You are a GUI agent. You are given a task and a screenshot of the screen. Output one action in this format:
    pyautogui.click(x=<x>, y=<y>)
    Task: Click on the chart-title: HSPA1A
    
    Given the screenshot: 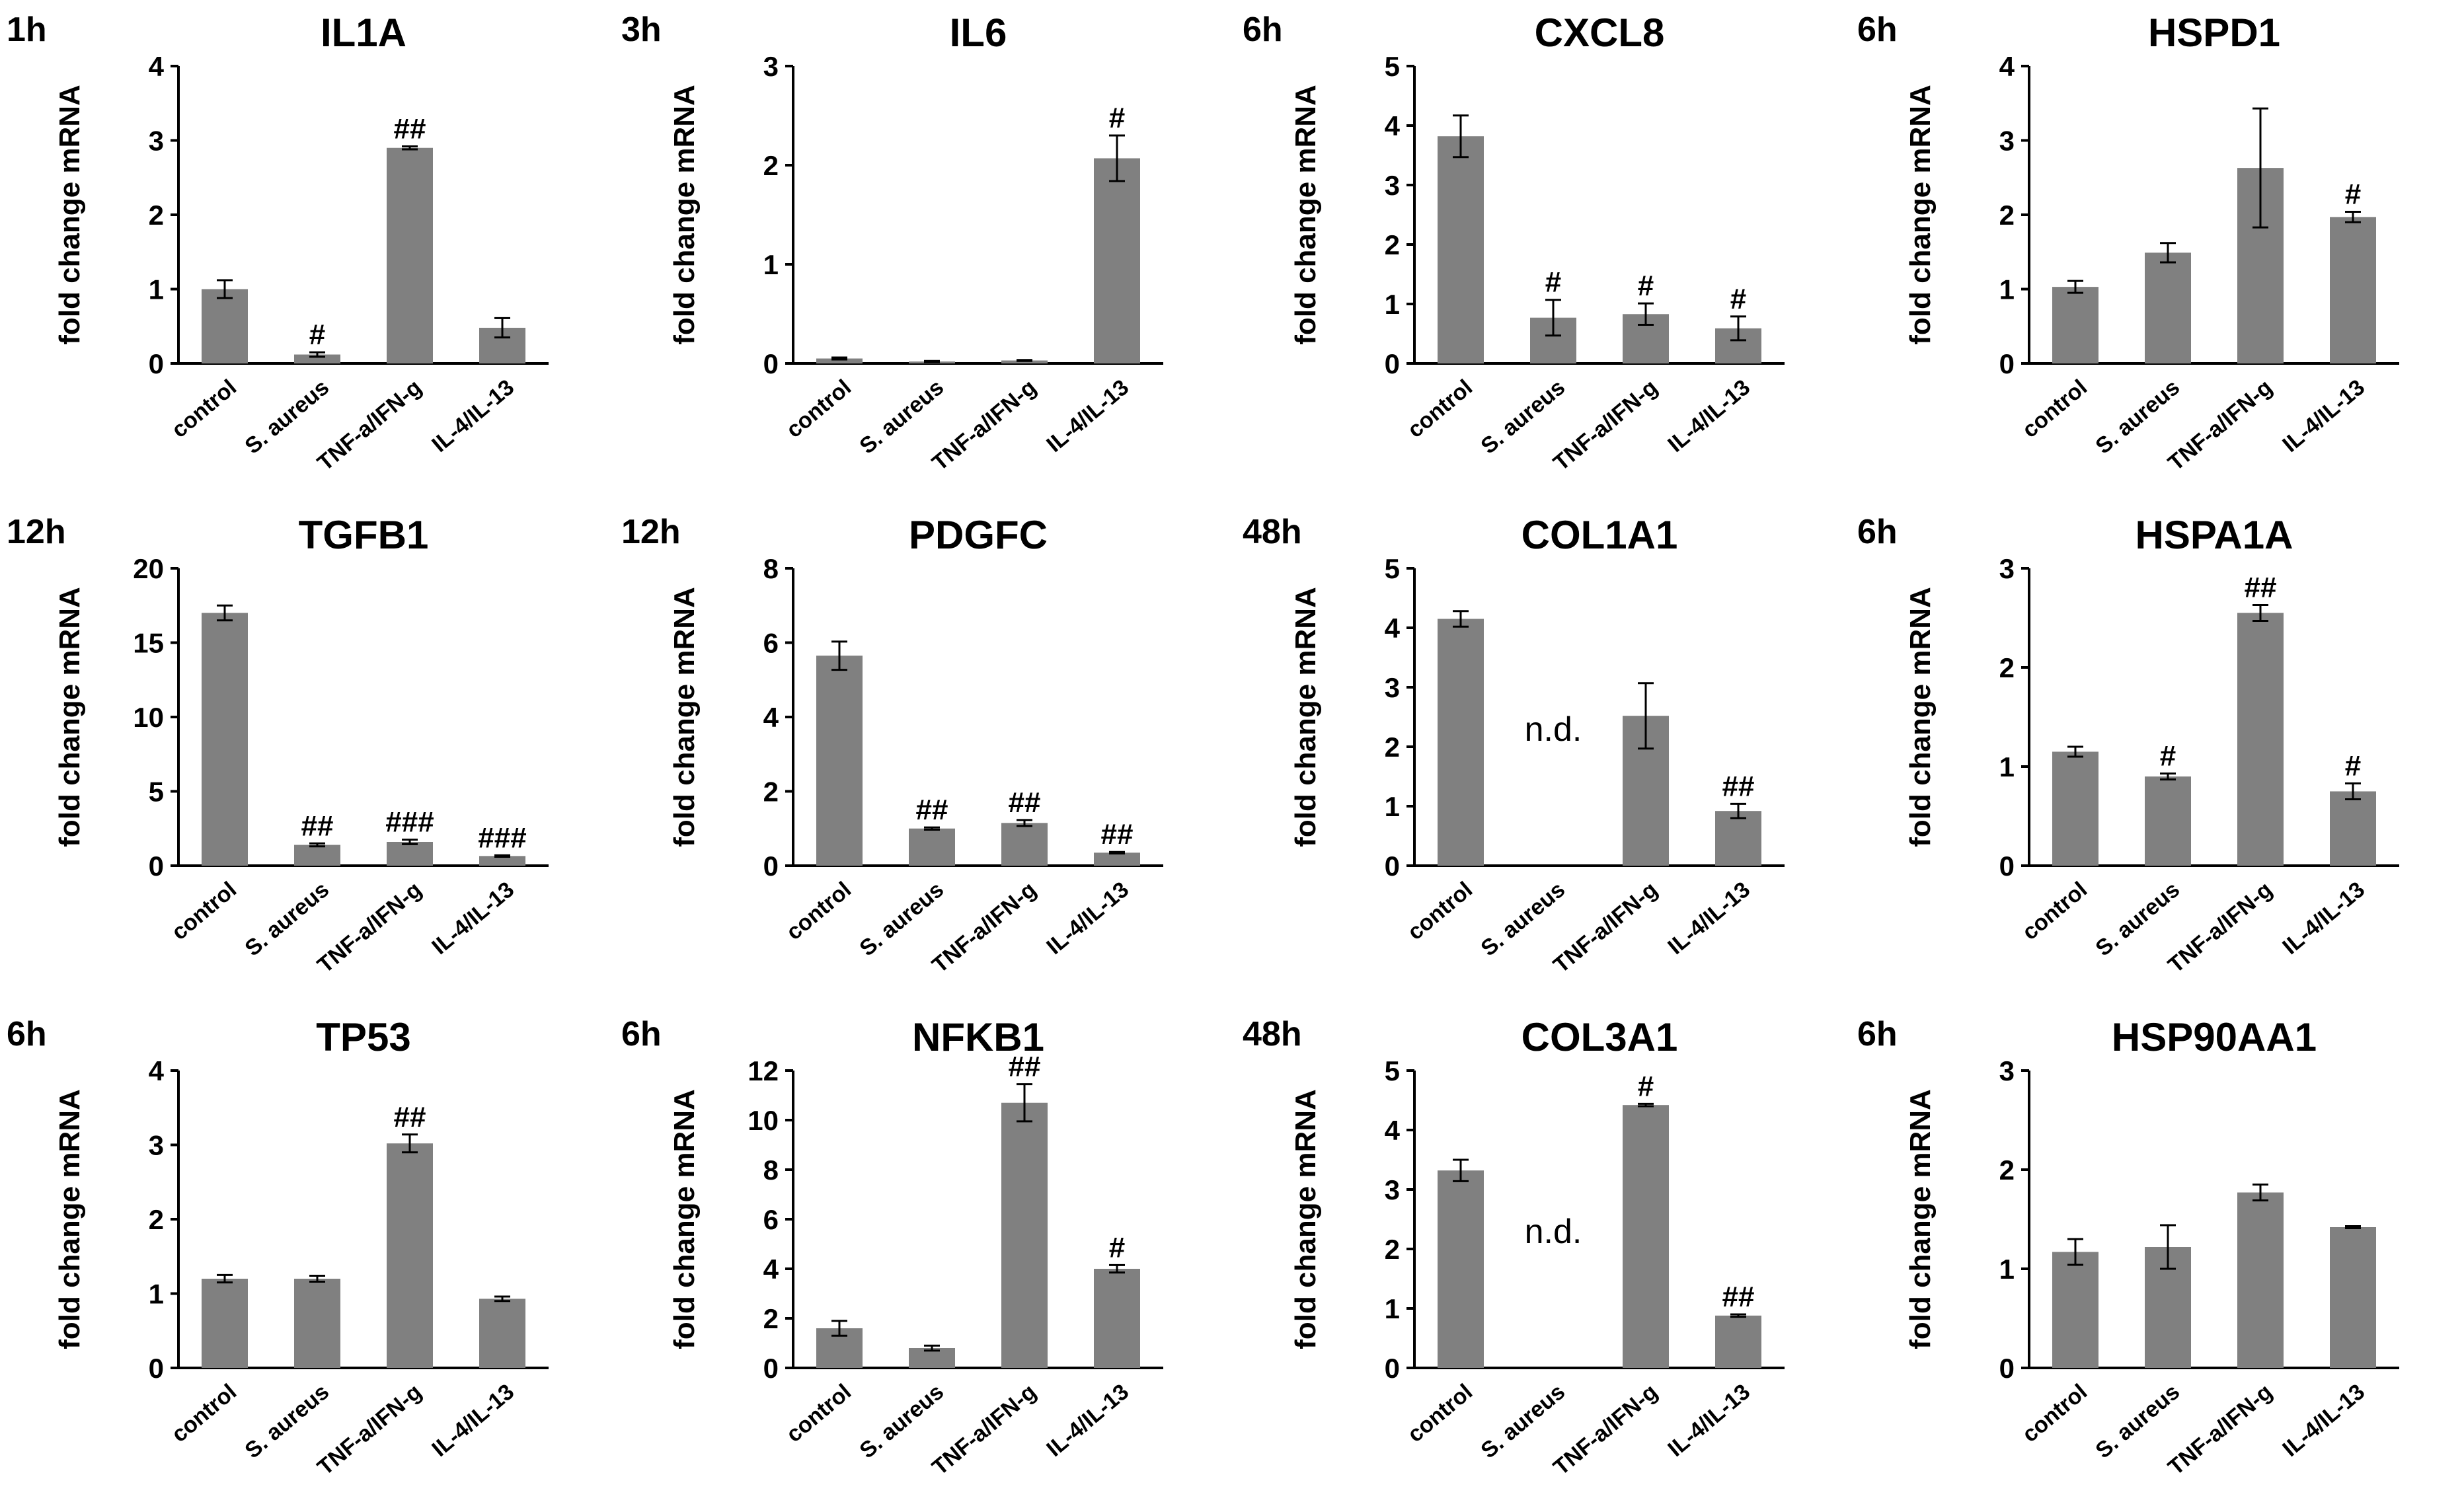 What is the action you would take?
    pyautogui.click(x=2214, y=535)
    